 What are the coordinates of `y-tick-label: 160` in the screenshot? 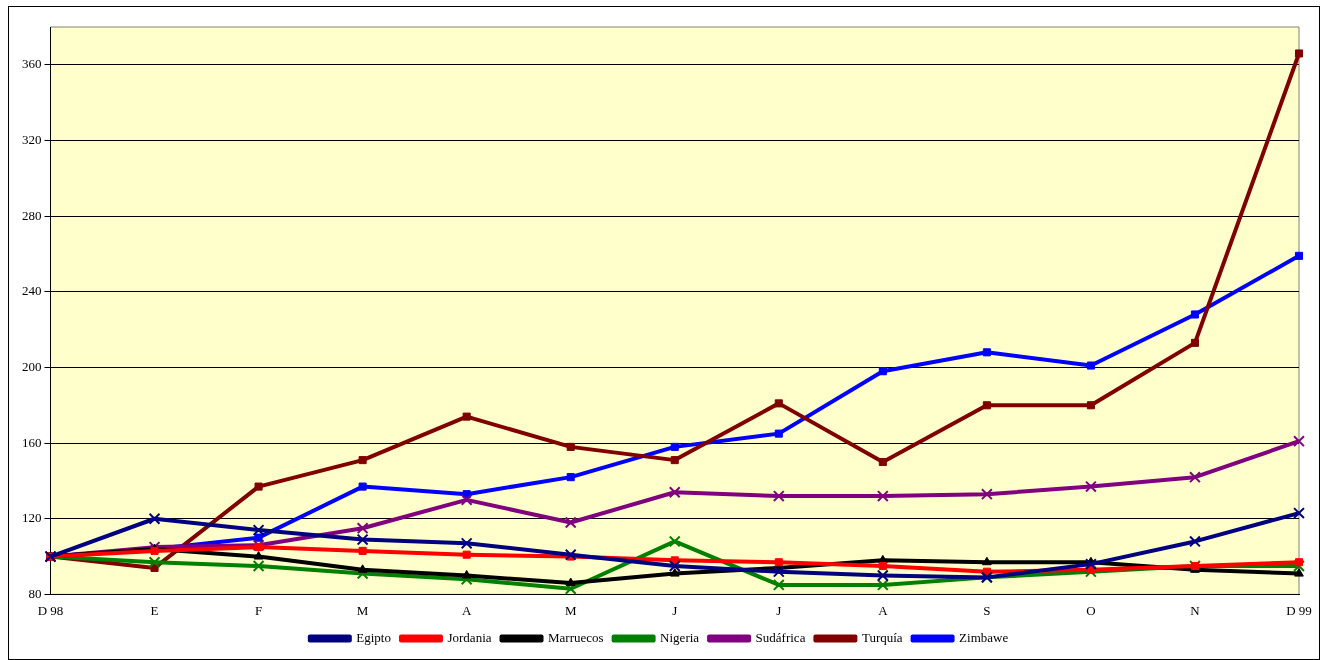 It's located at (32, 442).